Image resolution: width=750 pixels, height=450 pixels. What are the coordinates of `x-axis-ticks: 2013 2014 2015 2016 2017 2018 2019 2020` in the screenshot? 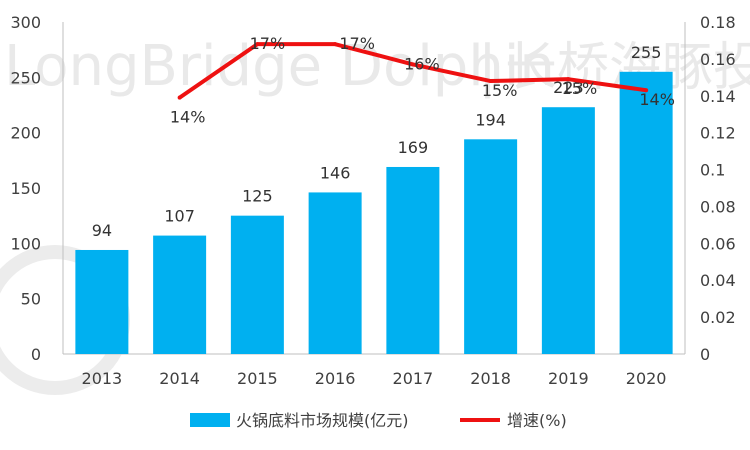 It's located at (374, 378).